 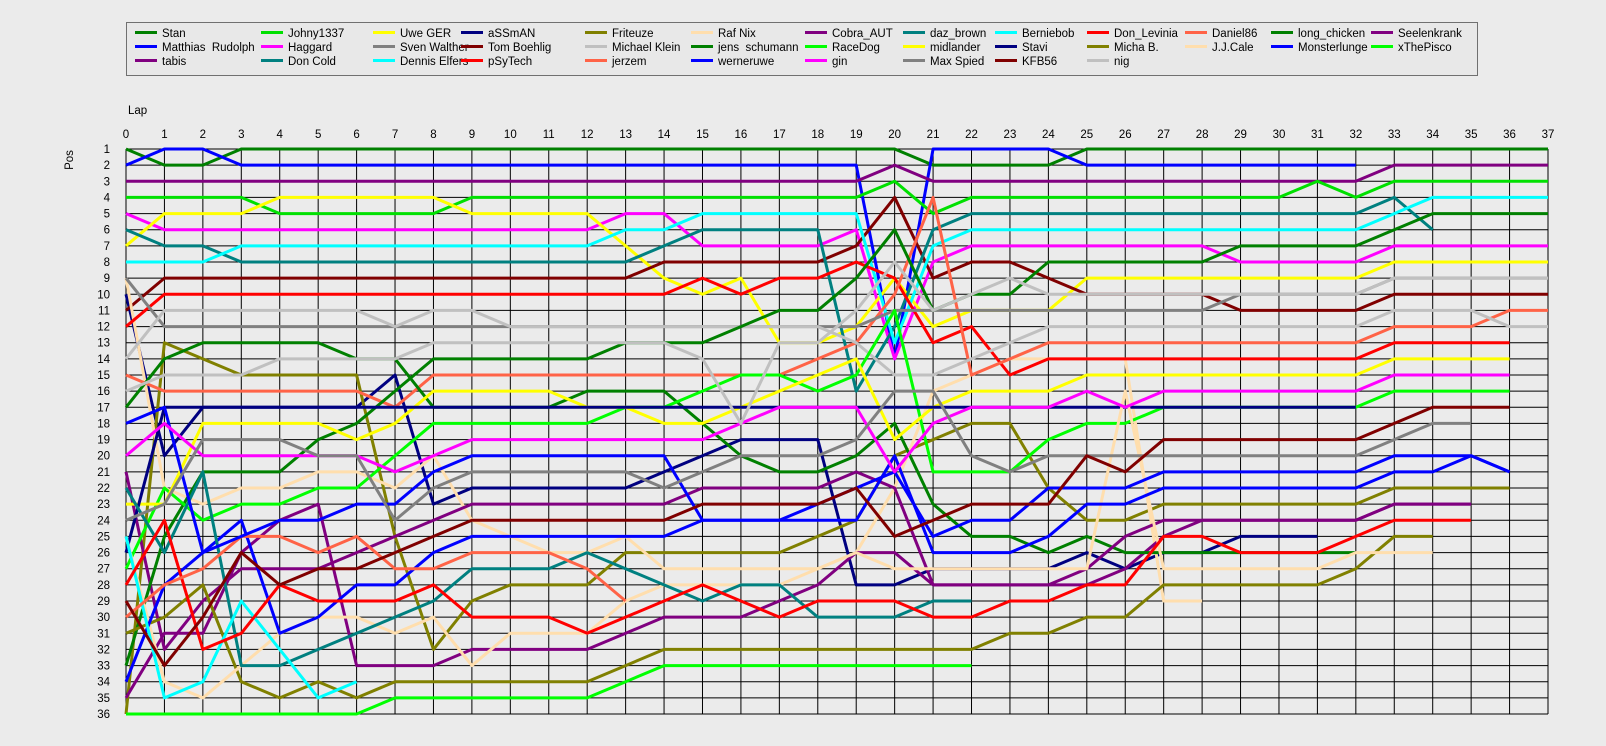 What do you see at coordinates (103, 618) in the screenshot?
I see `y-tick-label: 30` at bounding box center [103, 618].